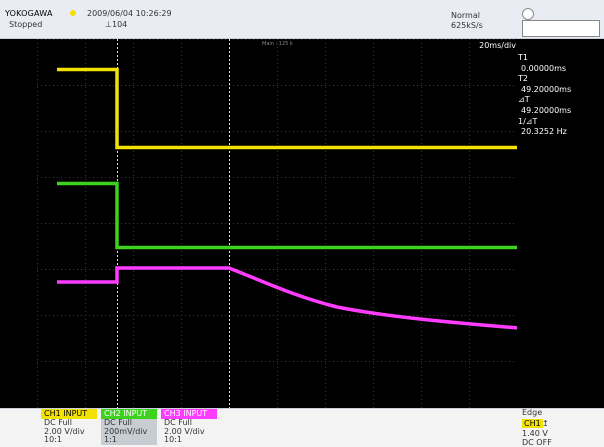 Image resolution: width=604 pixels, height=447 pixels. I want to click on record-icon: ⊥, so click(108, 24).